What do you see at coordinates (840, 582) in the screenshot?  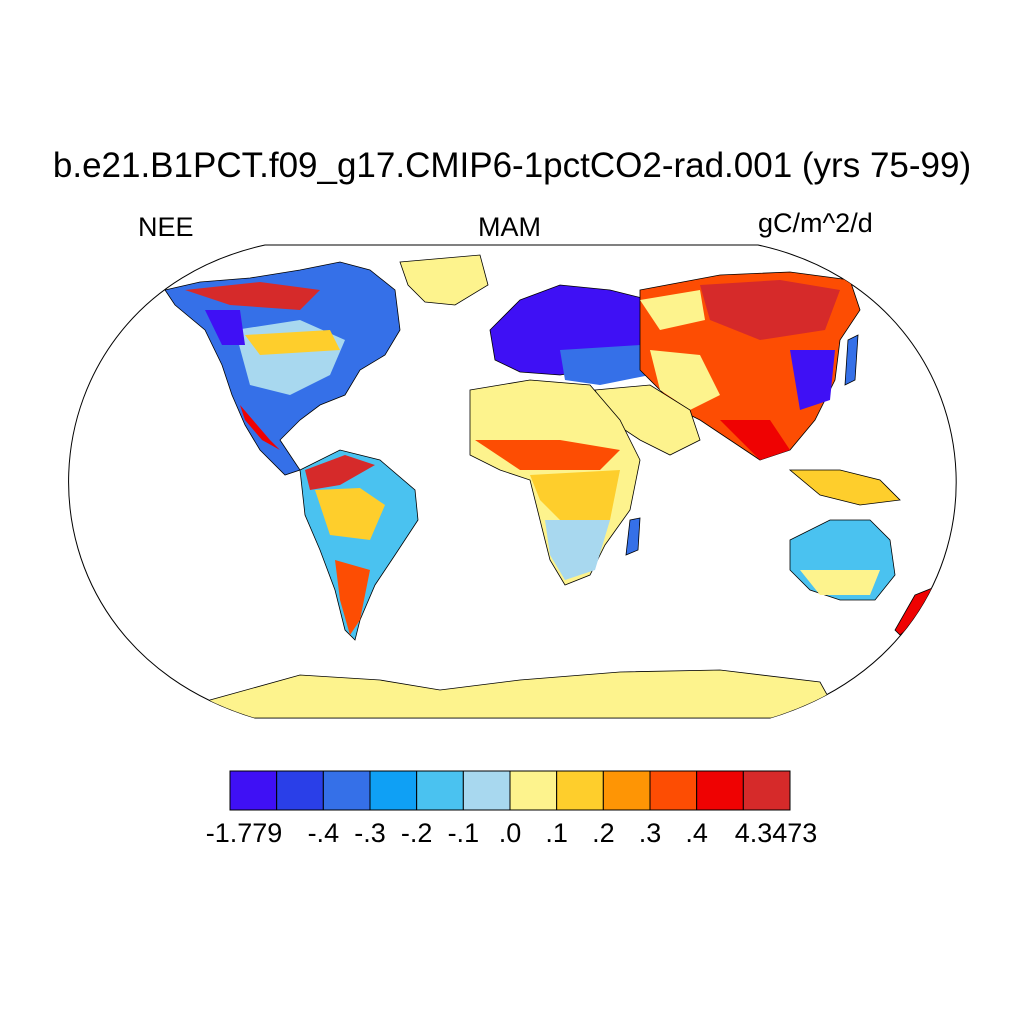 I see `region-australia-south` at bounding box center [840, 582].